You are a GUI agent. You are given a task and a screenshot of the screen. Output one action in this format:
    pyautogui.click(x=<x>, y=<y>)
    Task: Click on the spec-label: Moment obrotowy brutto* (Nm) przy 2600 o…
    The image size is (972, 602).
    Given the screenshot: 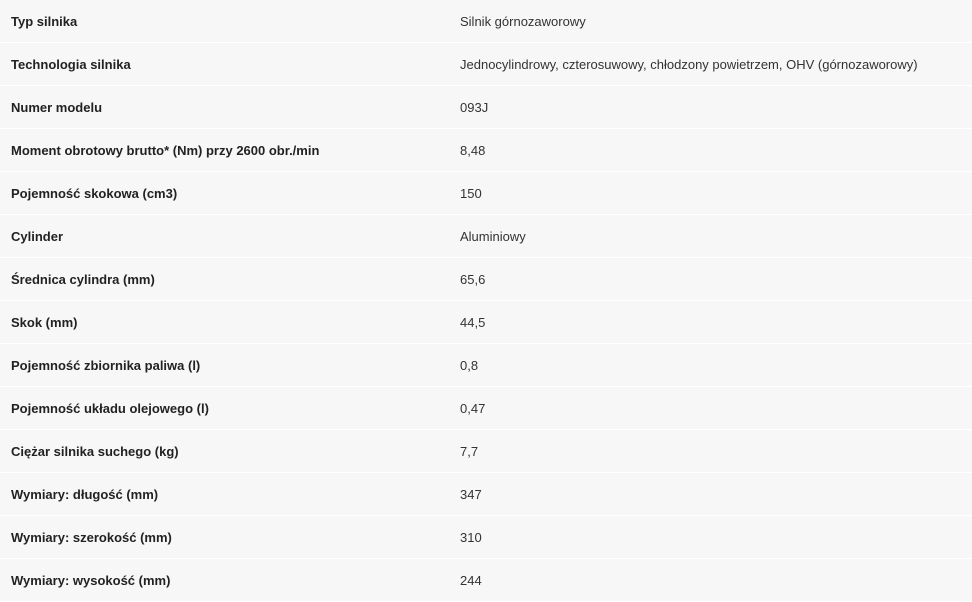 What is the action you would take?
    pyautogui.click(x=165, y=150)
    